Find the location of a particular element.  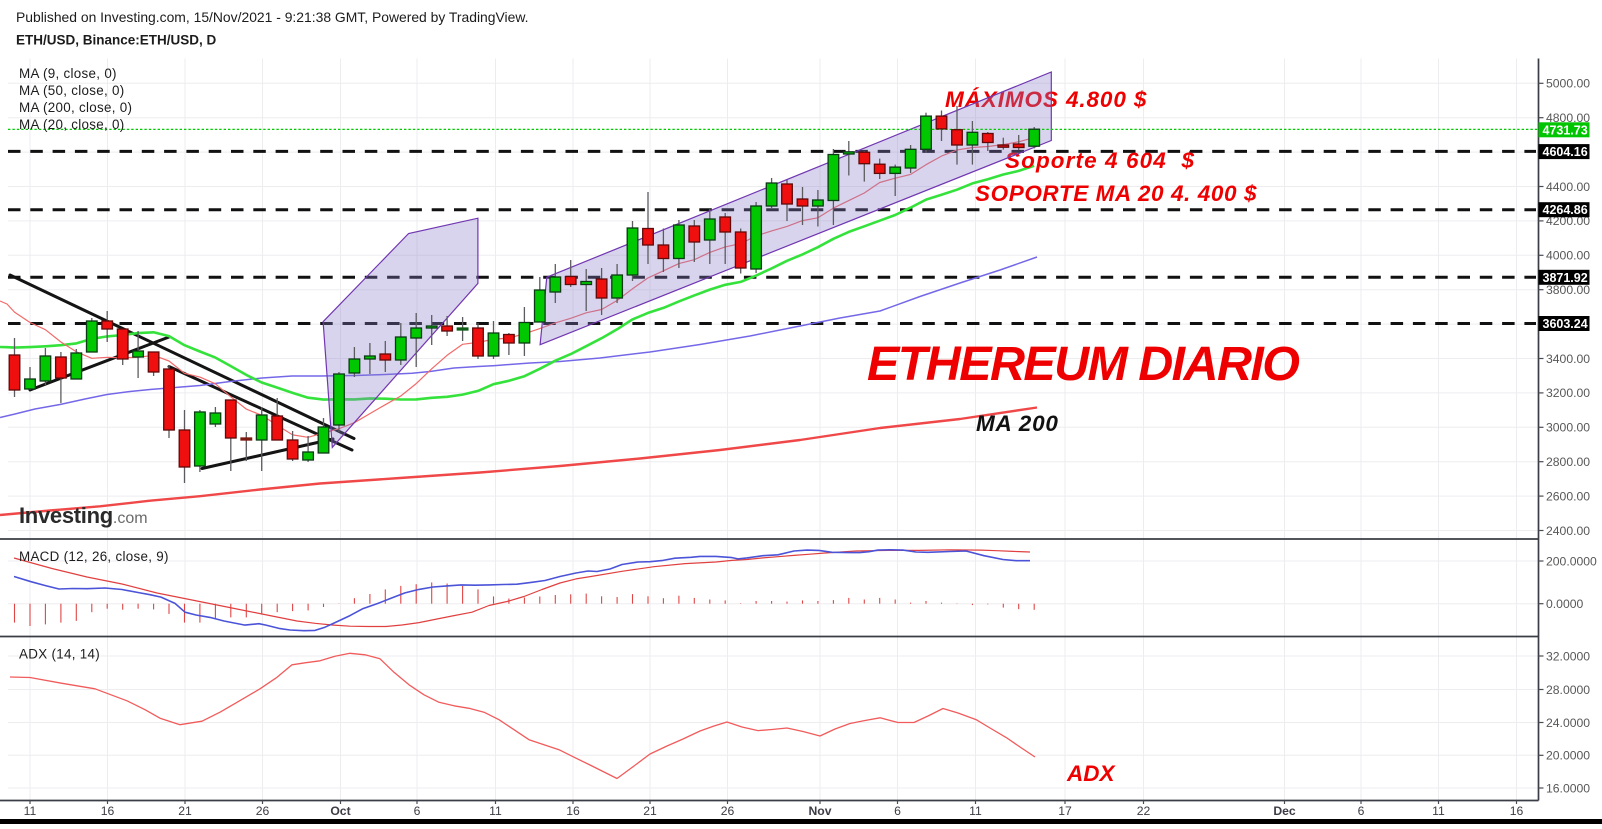

svg-text: MA 200 is located at coordinates (1017, 423).